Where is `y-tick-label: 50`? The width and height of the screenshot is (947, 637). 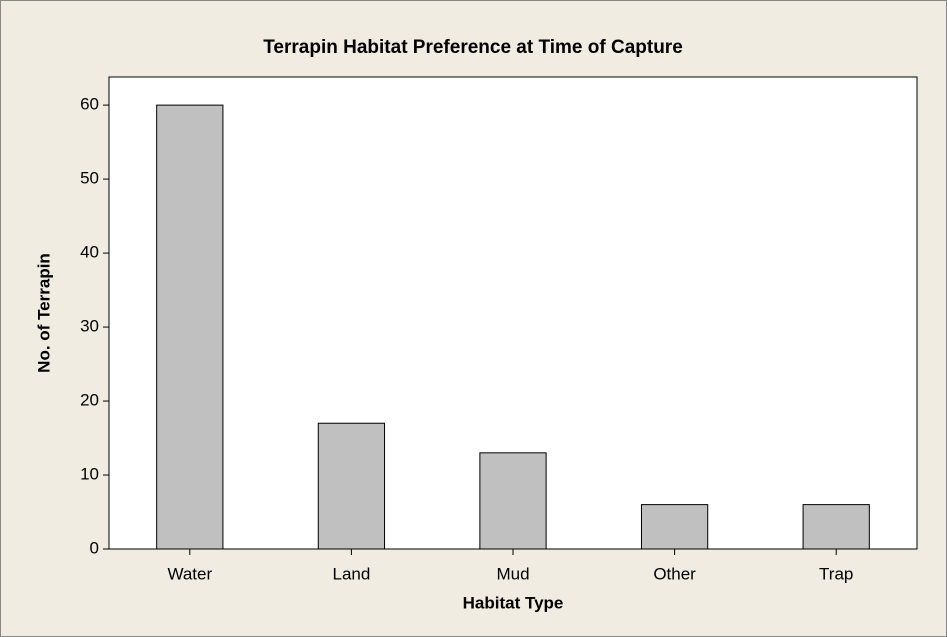 y-tick-label: 50 is located at coordinates (89, 178).